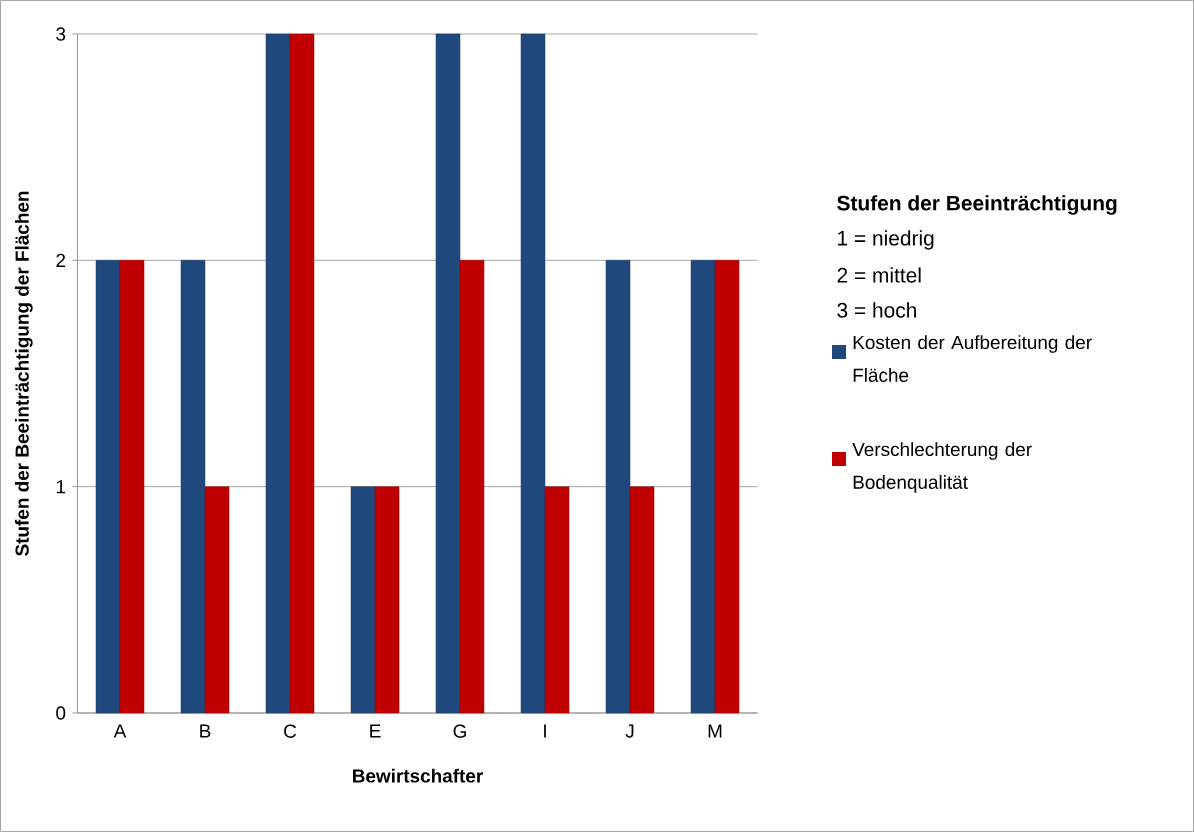  What do you see at coordinates (120, 731) in the screenshot?
I see `x-tick-label: A` at bounding box center [120, 731].